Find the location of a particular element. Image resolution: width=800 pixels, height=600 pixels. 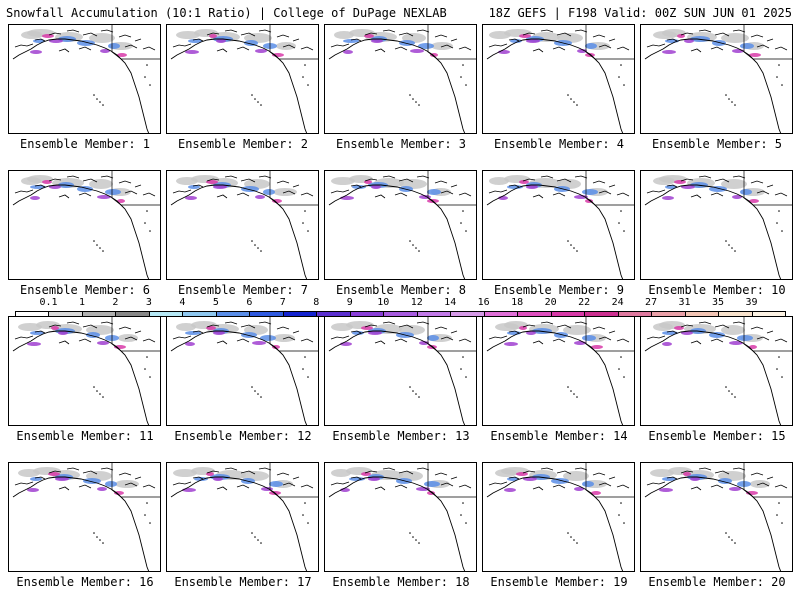

ensemble-member-label: Ensemble Member: 6 is located at coordinates (85, 290).